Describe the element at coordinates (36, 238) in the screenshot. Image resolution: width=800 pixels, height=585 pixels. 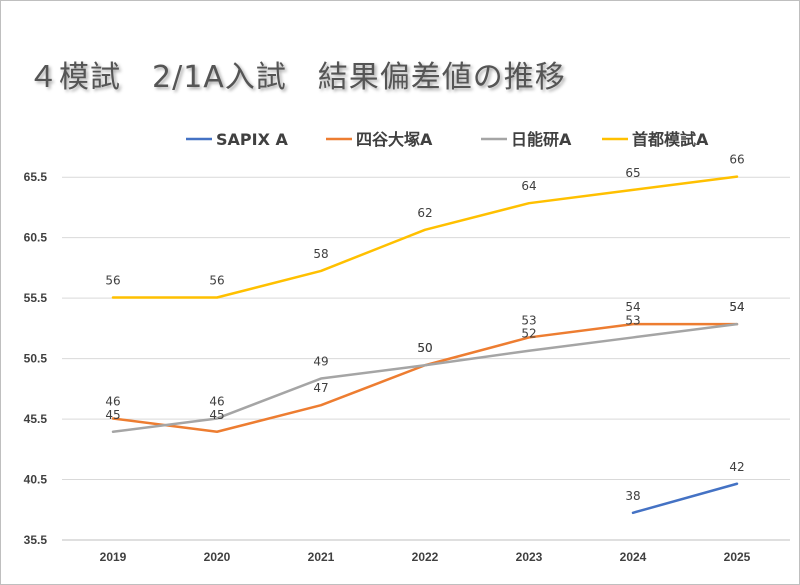
I see `y-tick-label: 60.5` at that location.